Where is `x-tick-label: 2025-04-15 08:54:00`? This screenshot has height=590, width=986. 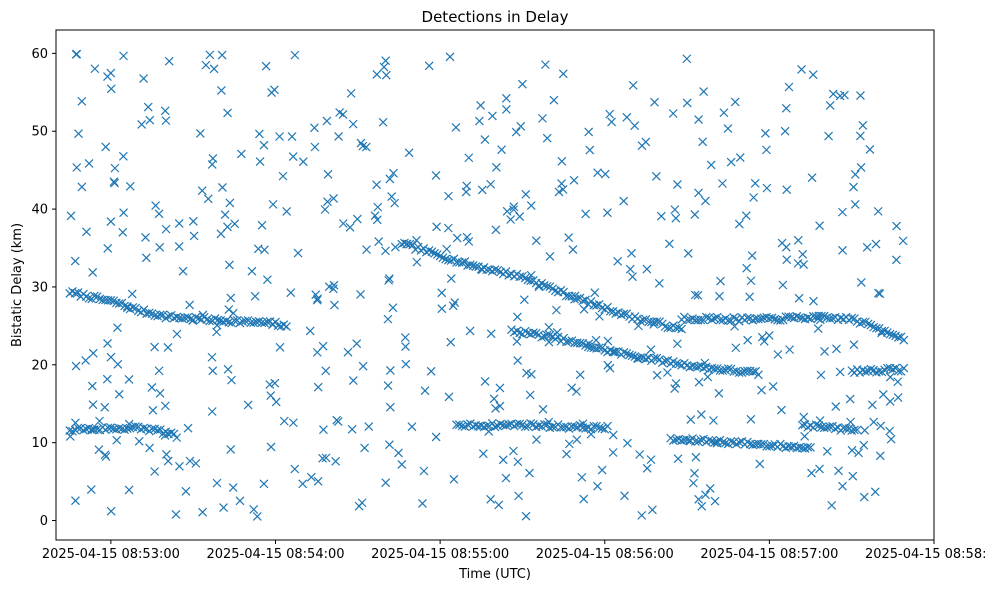 x-tick-label: 2025-04-15 08:54:00 is located at coordinates (275, 554).